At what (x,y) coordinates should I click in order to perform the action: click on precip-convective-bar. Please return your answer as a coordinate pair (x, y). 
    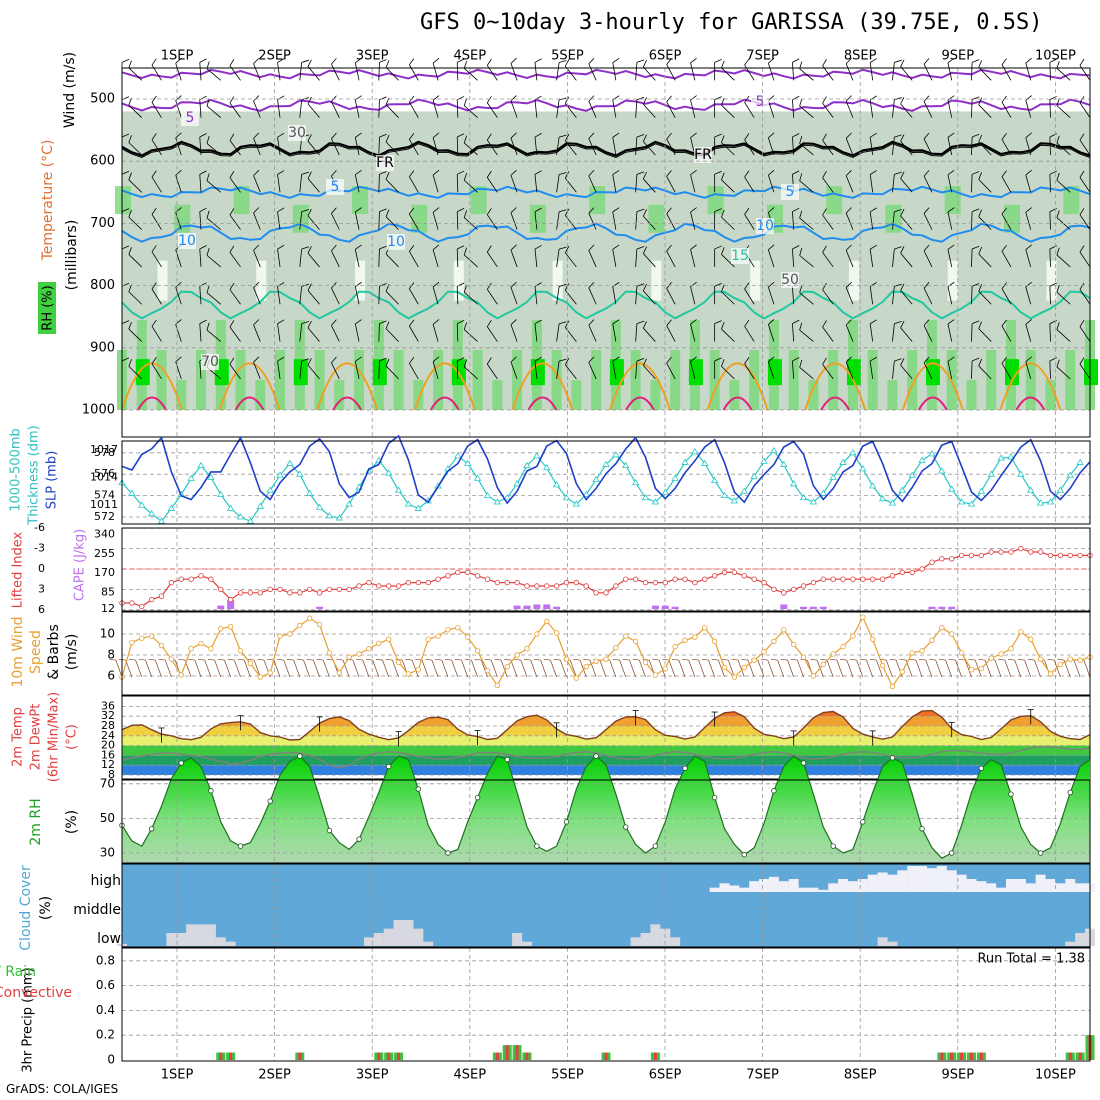
    Looking at the image, I should click on (942, 1056).